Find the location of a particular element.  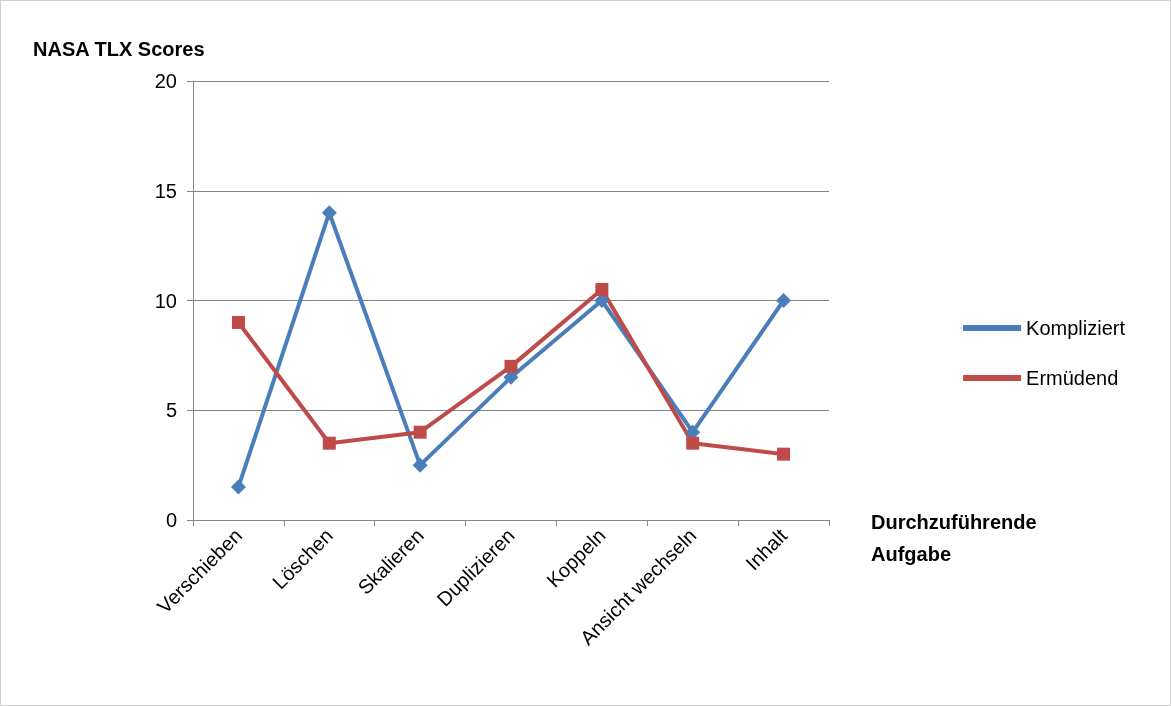

y-tick-label: 0 is located at coordinates (171, 520).